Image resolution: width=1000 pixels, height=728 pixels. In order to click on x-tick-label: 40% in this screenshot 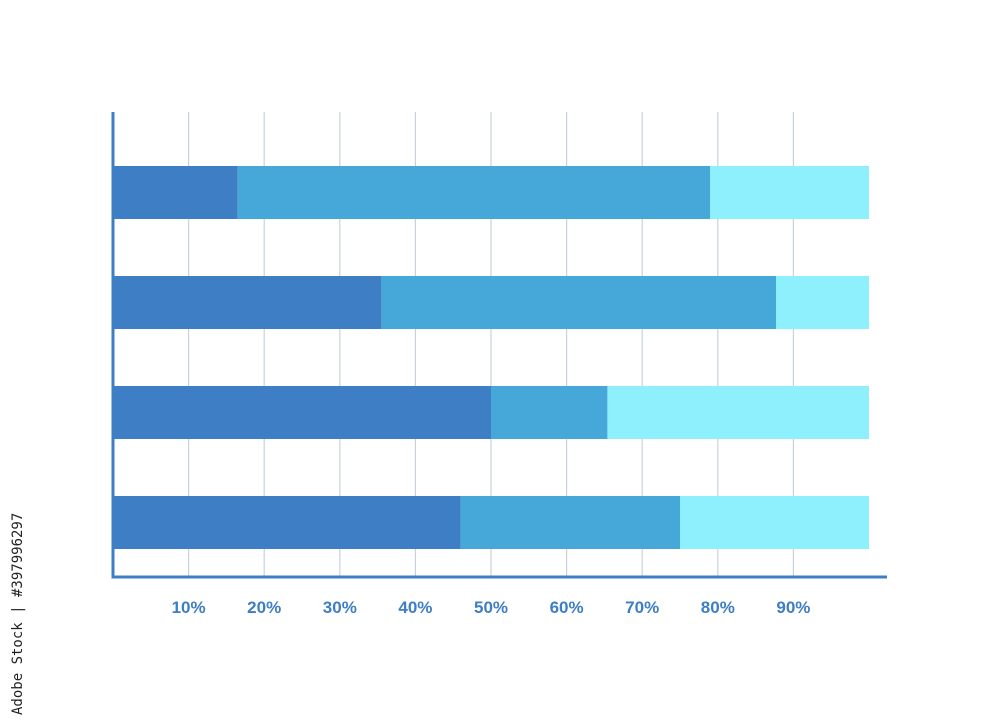, I will do `click(415, 607)`.